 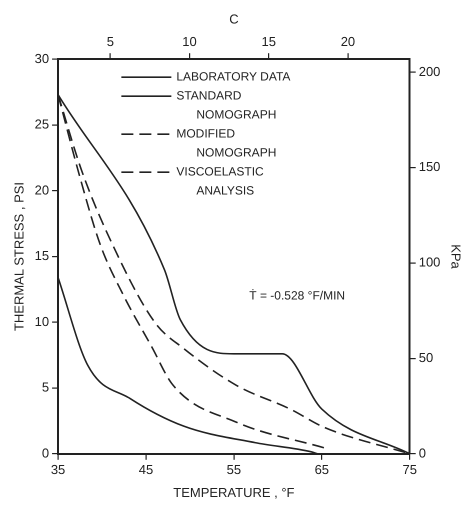 I want to click on x-tick-label: 45, so click(x=146, y=470).